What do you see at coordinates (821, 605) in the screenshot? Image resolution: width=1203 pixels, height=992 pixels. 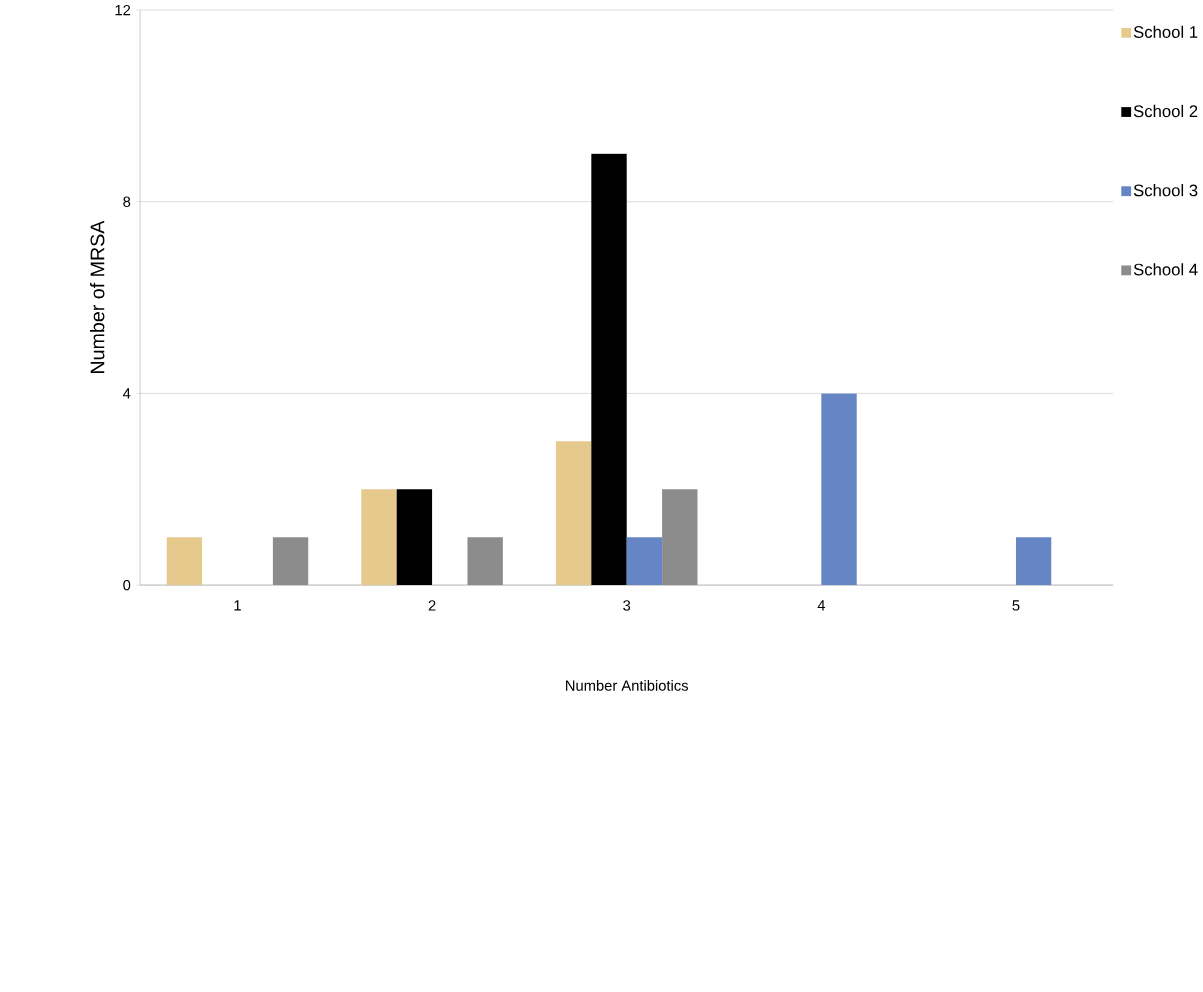 I see `x-tick-label: 4` at bounding box center [821, 605].